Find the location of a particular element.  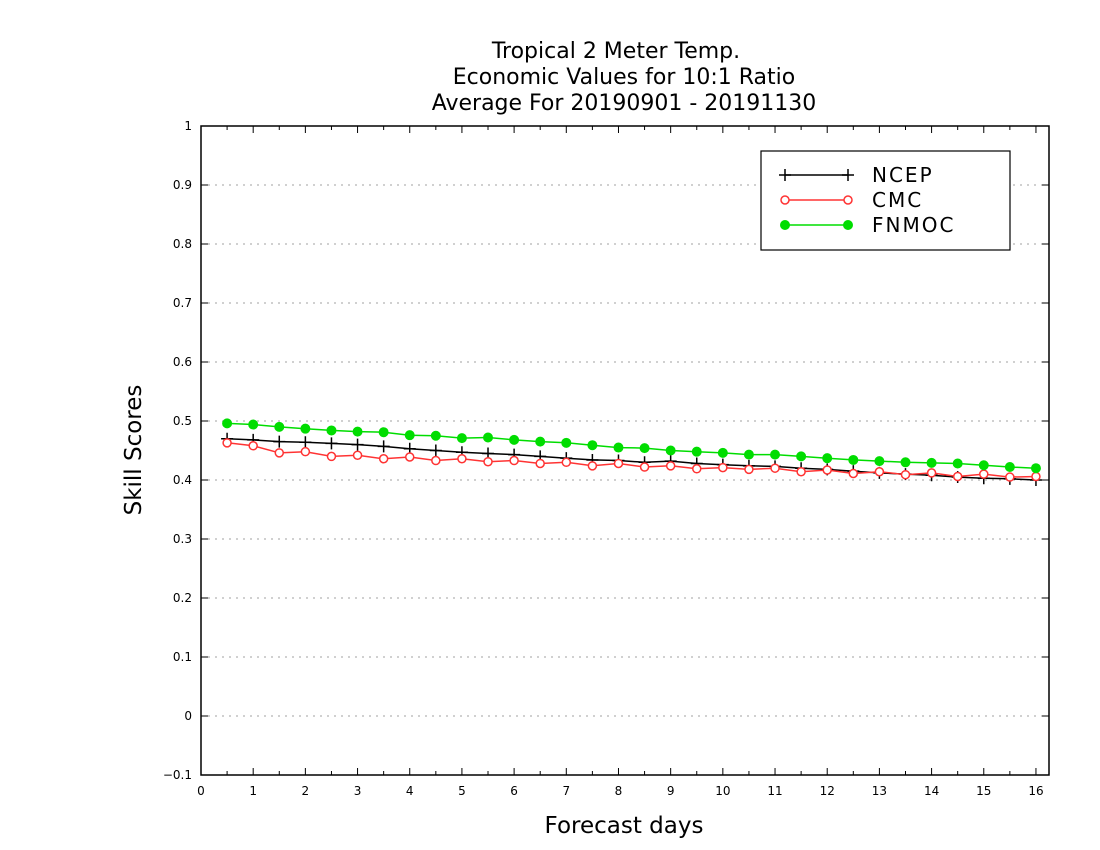

x-tick-label: 6 is located at coordinates (514, 791).